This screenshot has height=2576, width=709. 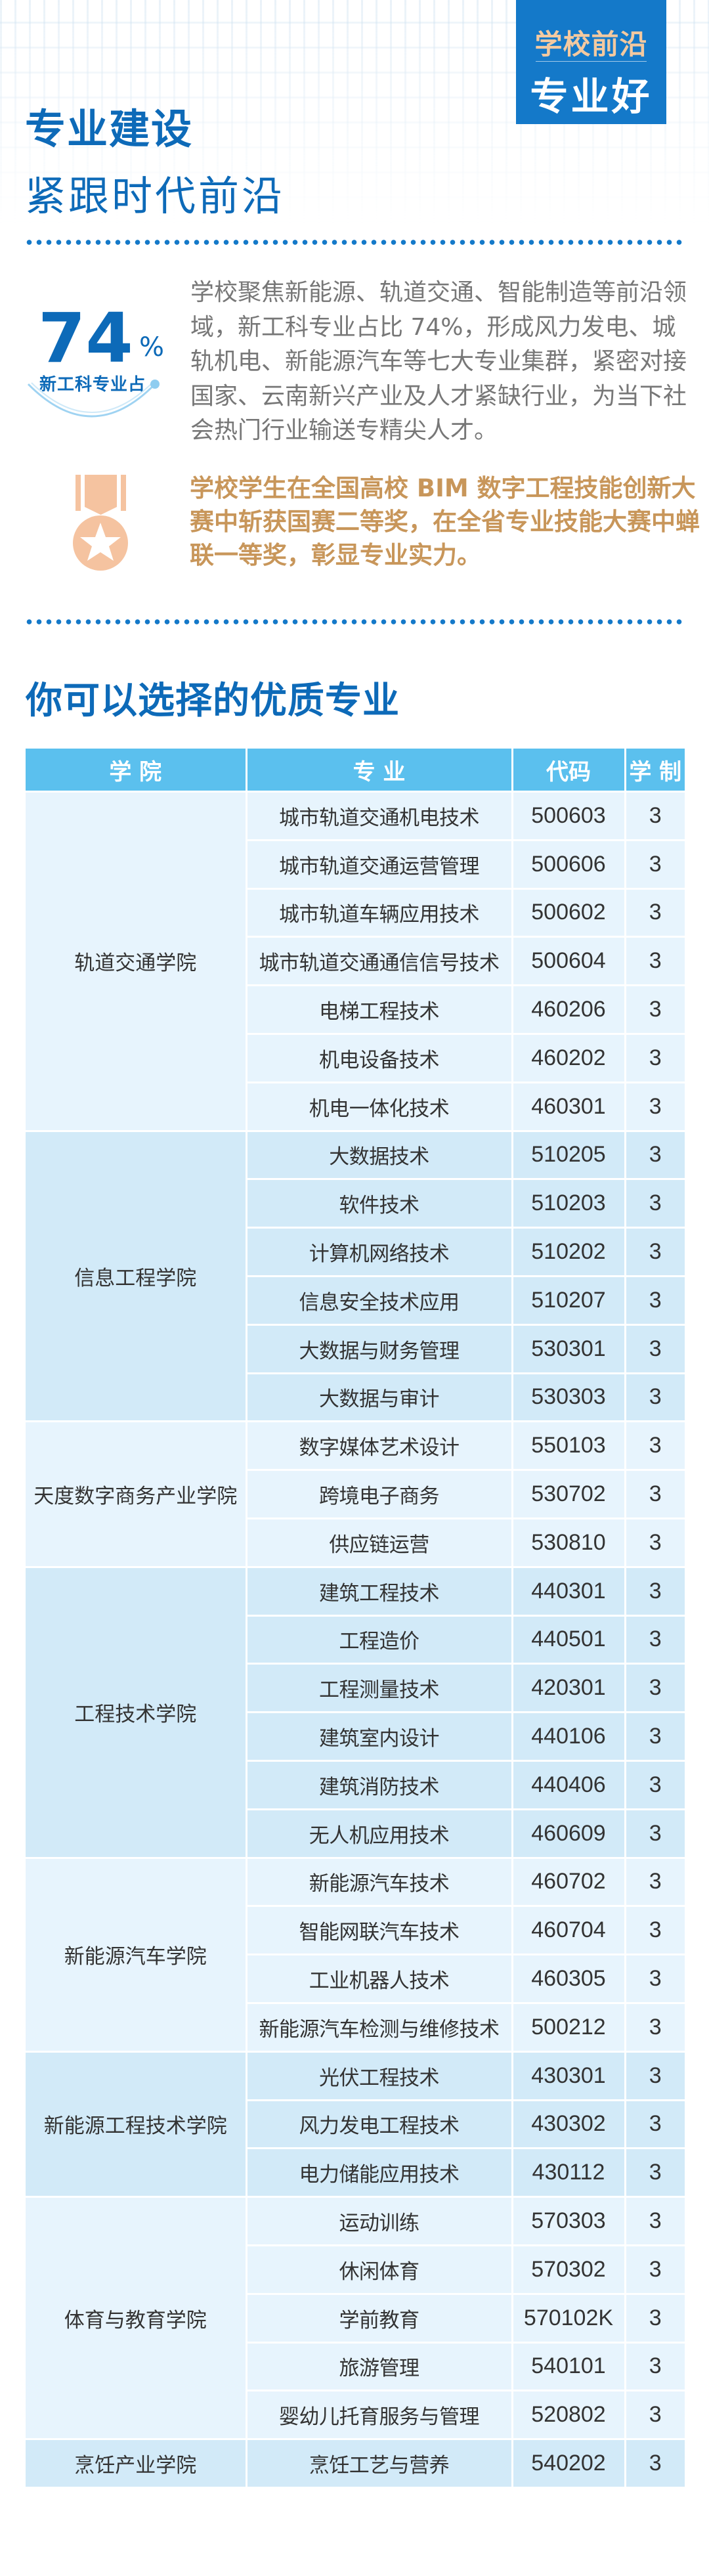 I want to click on code-cell: 460301, so click(x=568, y=1106).